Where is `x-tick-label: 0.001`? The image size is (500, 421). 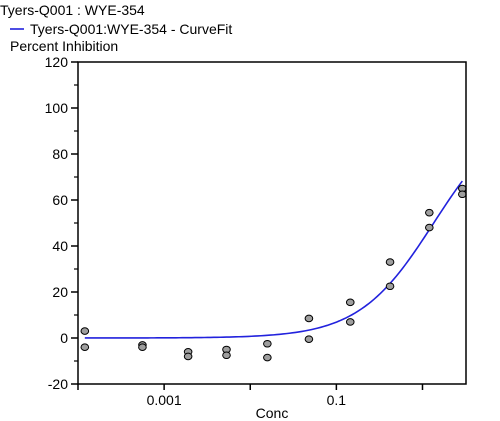 x-tick-label: 0.001 is located at coordinates (164, 400).